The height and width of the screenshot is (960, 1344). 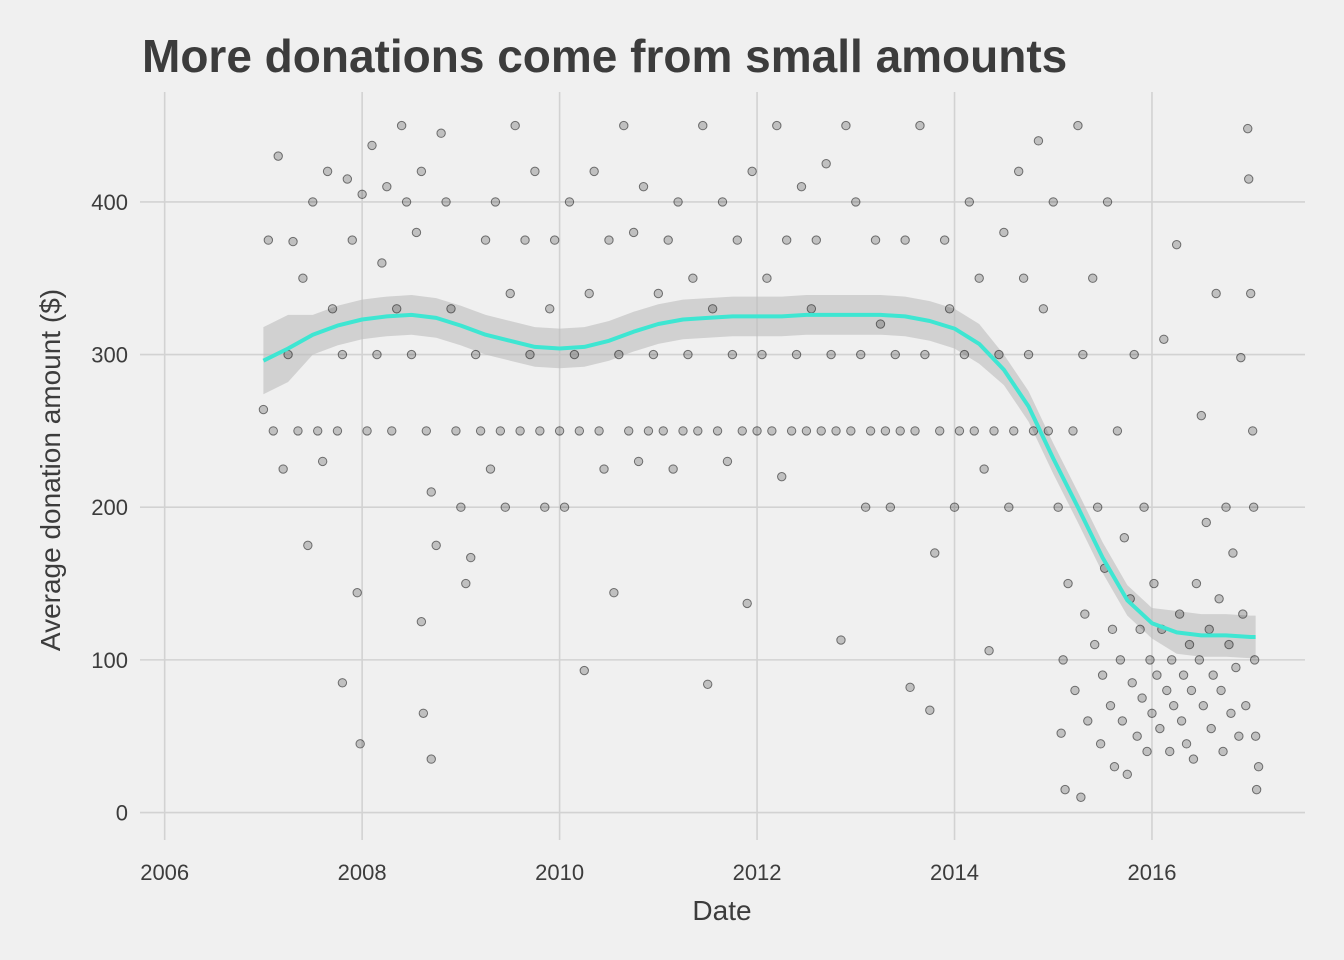 What do you see at coordinates (559, 872) in the screenshot?
I see `x-tick-label: 2010` at bounding box center [559, 872].